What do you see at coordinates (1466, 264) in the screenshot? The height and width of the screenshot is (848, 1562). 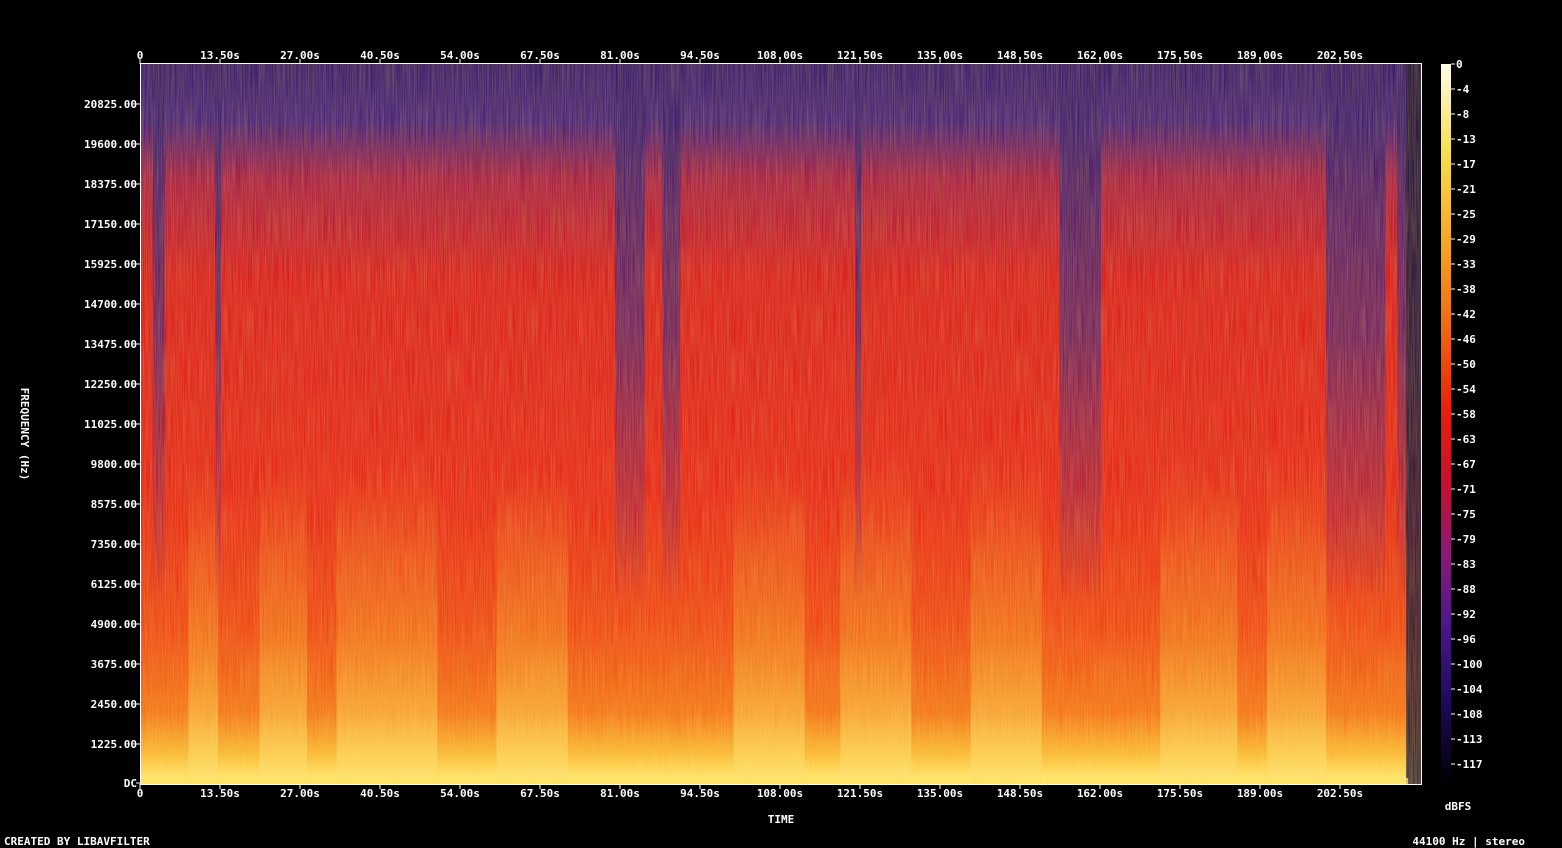 I see `colorbar-tick-label: -33` at bounding box center [1466, 264].